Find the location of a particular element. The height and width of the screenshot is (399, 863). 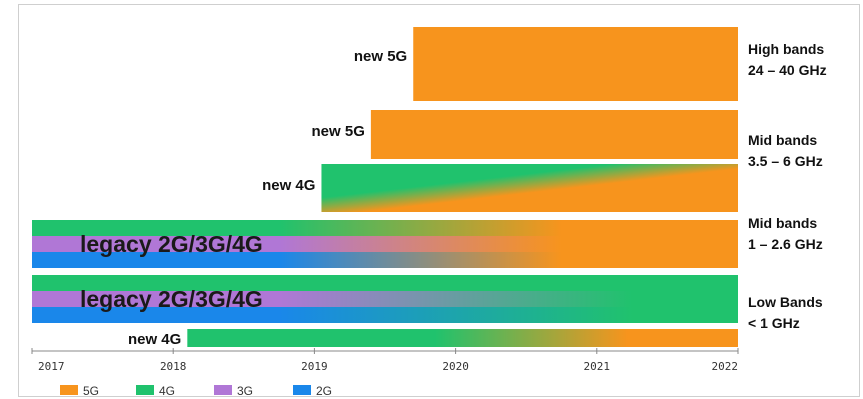

band-label-2-name: Mid bands is located at coordinates (782, 140).